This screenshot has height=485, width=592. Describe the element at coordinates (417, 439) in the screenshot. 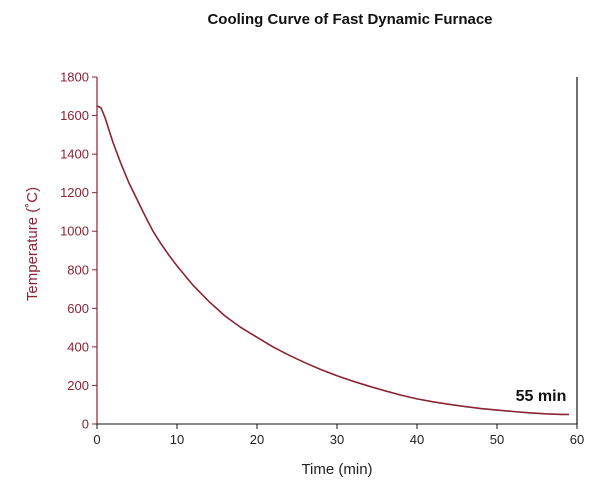

I see `x-tick-label: 40` at that location.